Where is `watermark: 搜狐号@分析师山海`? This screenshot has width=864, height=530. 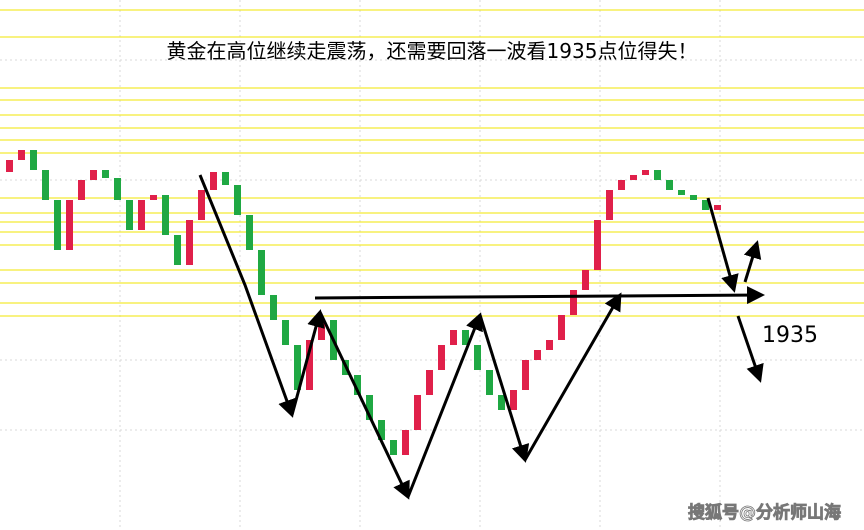
watermark: 搜狐号@分析师山海 is located at coordinates (764, 512).